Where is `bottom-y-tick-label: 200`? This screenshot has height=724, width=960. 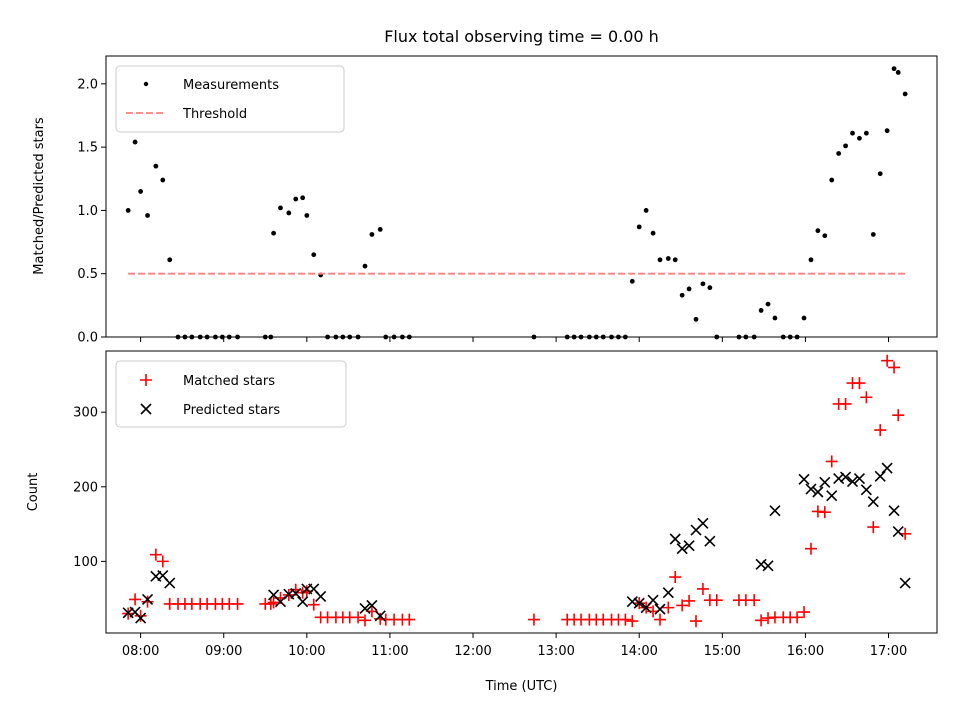
bottom-y-tick-label: 200 is located at coordinates (85, 487).